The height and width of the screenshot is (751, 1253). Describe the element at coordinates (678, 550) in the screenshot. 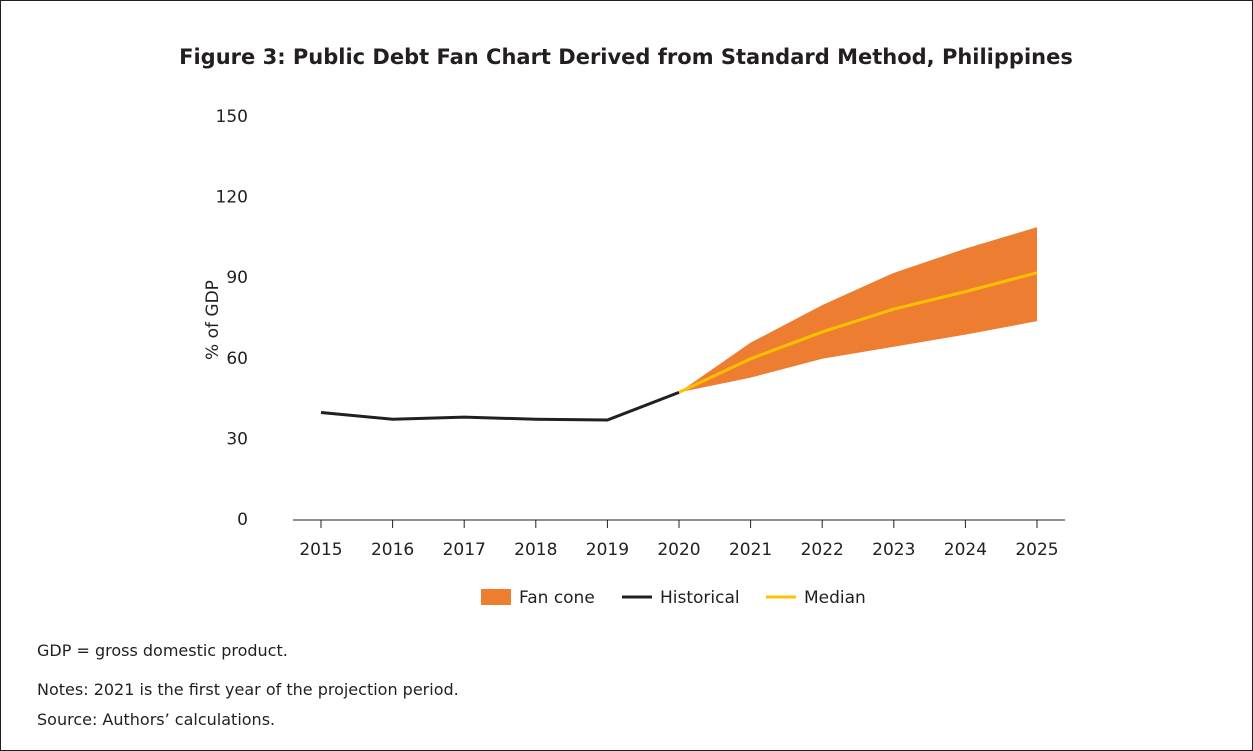

I see `x-tick-label: 2020` at that location.